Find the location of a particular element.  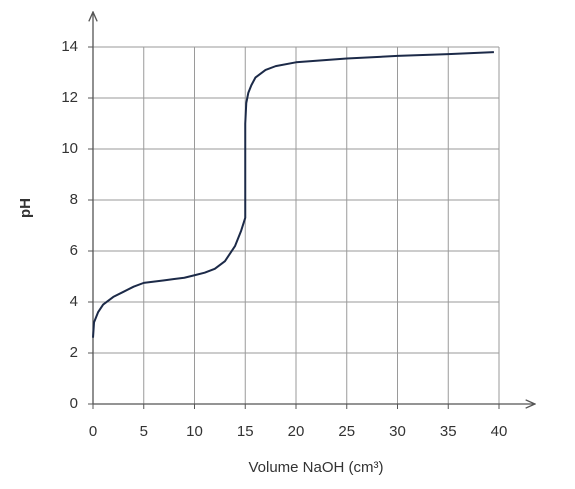

x-tick-label: 5 is located at coordinates (144, 431).